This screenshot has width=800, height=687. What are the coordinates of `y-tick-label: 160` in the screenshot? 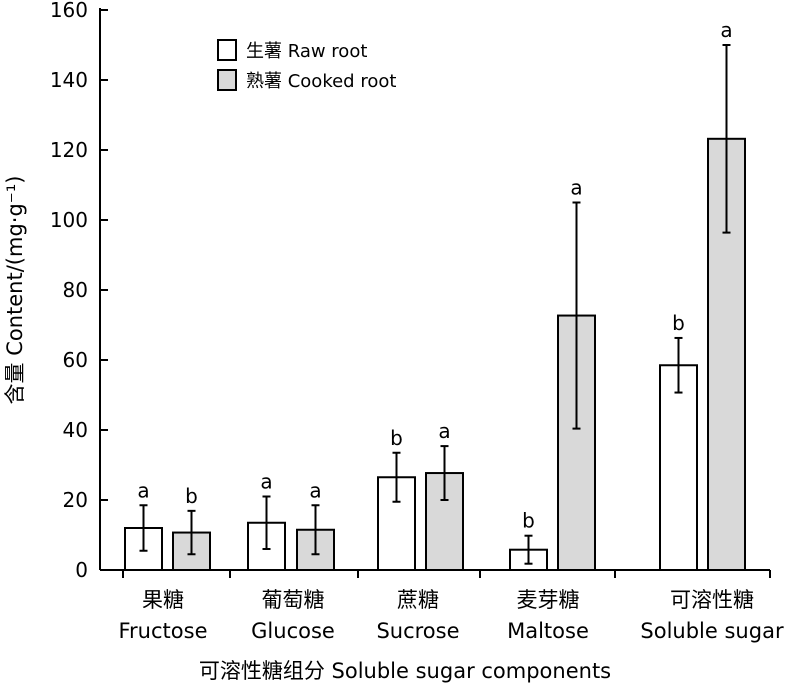 It's located at (69, 11).